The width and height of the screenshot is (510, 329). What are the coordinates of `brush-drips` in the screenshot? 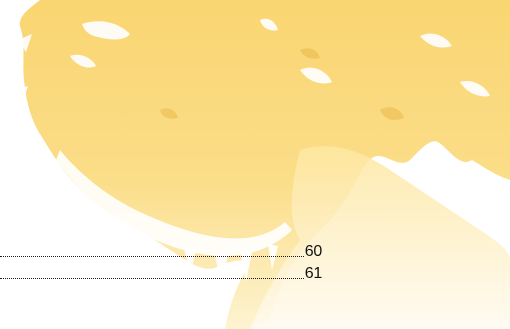 It's located at (199, 260).